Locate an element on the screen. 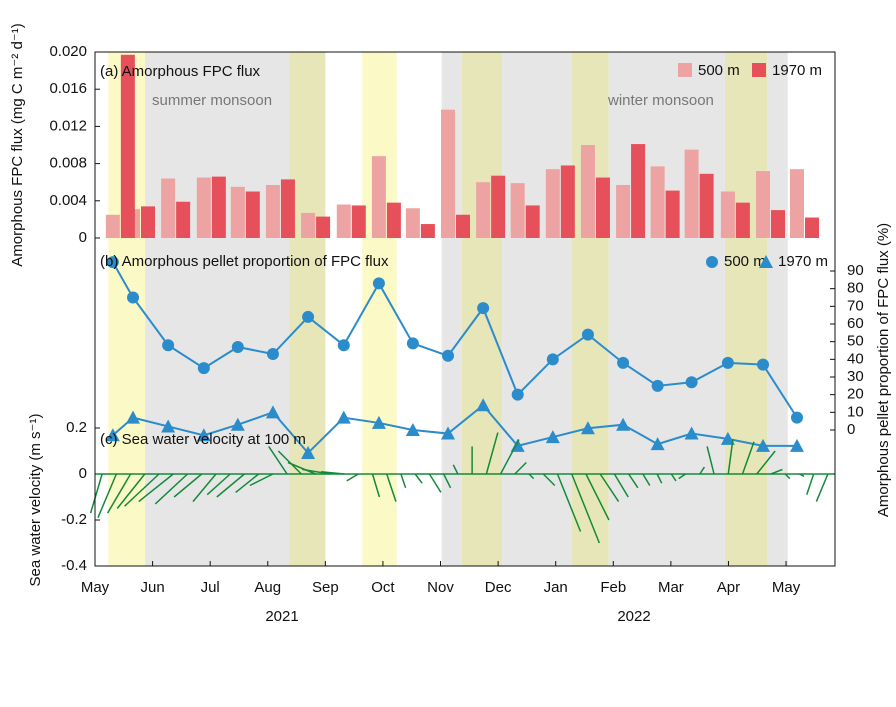 This screenshot has width=896, height=707. y-tick-label: -0.4 is located at coordinates (74, 565).